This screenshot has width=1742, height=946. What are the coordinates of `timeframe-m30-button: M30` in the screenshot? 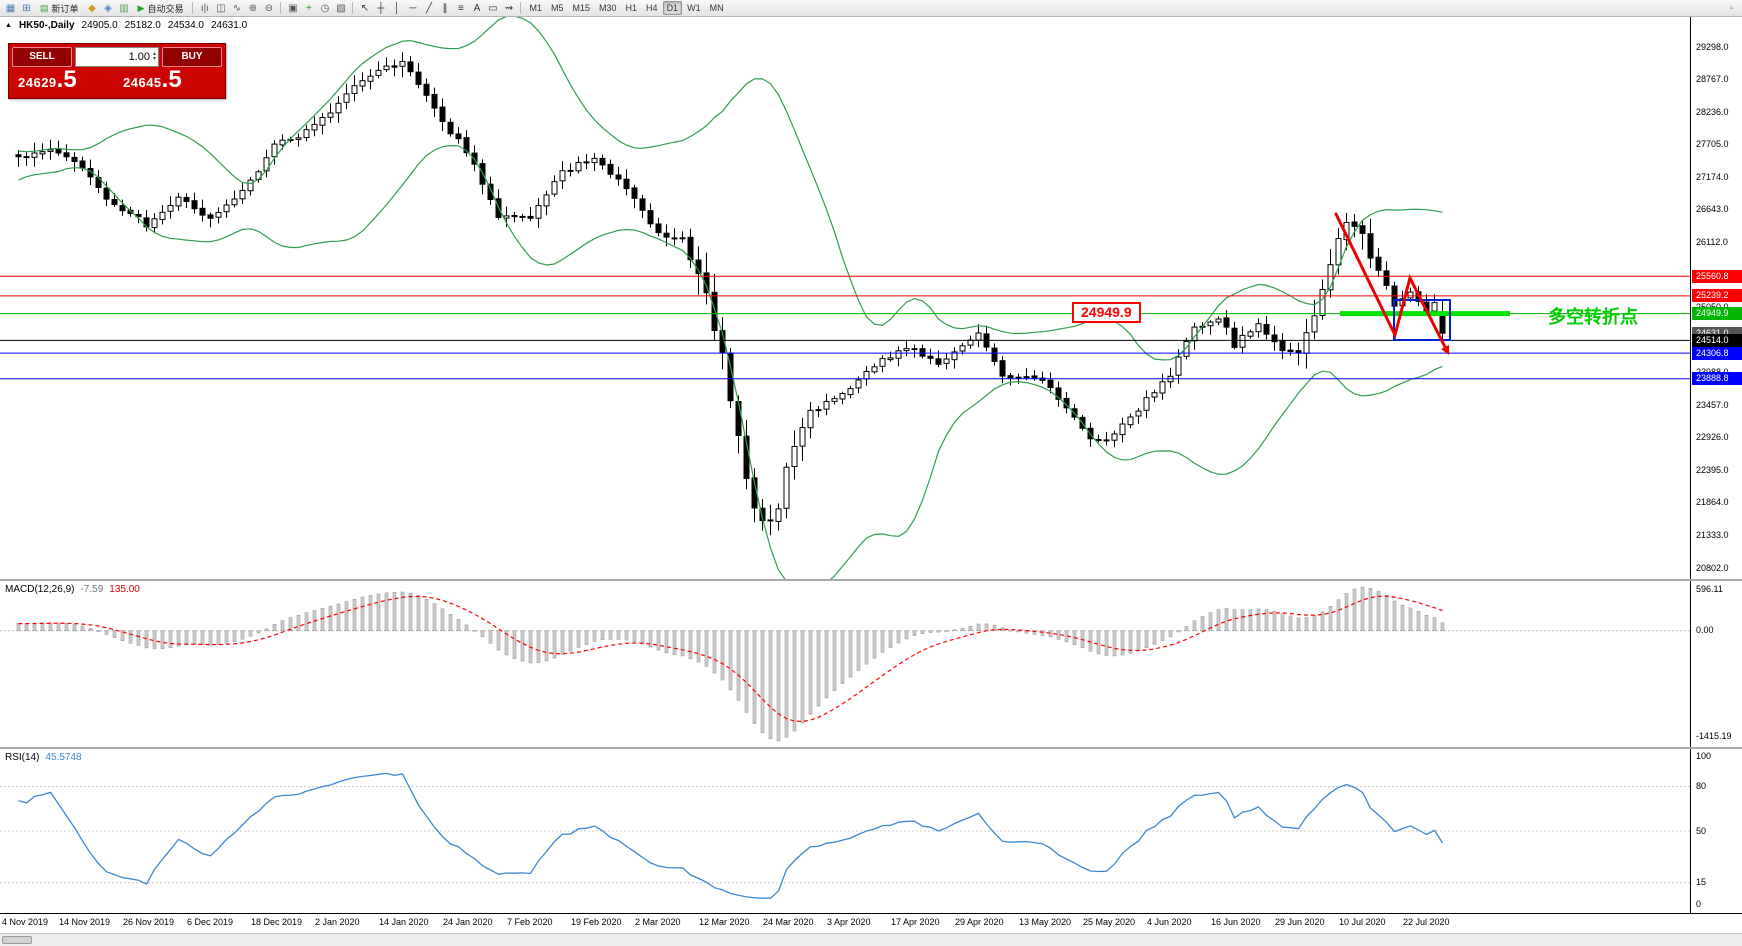 It's located at (608, 8).